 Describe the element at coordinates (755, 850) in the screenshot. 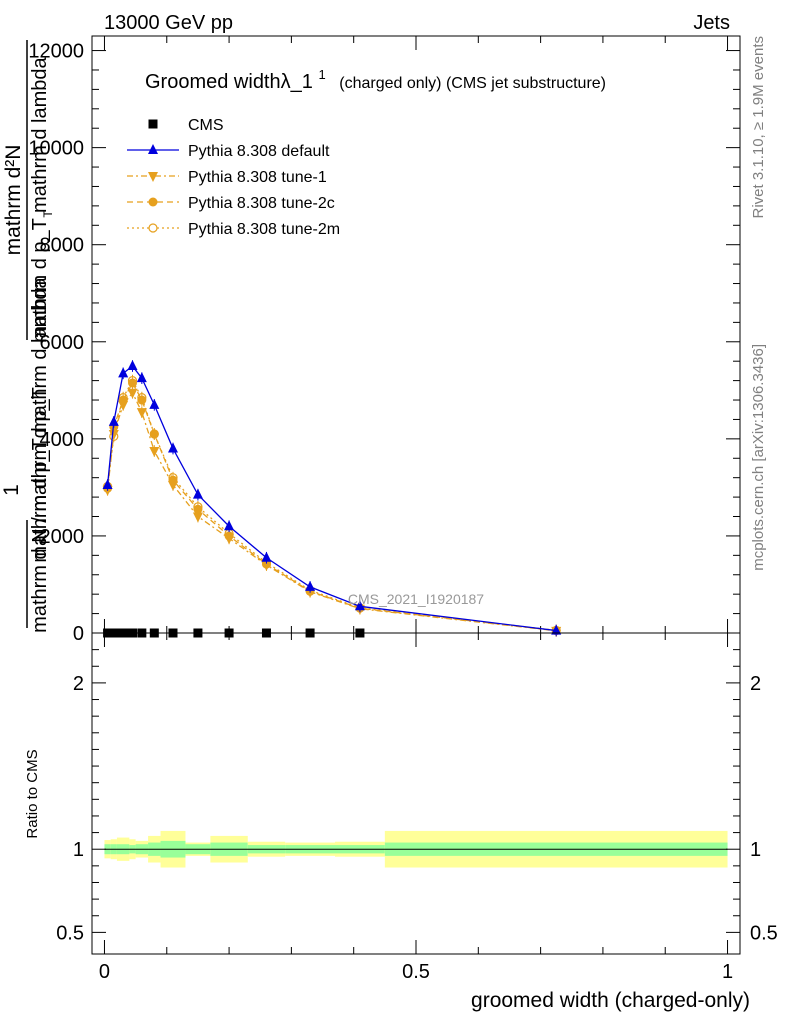

I see `ratio-ytick-label-right: 1` at that location.